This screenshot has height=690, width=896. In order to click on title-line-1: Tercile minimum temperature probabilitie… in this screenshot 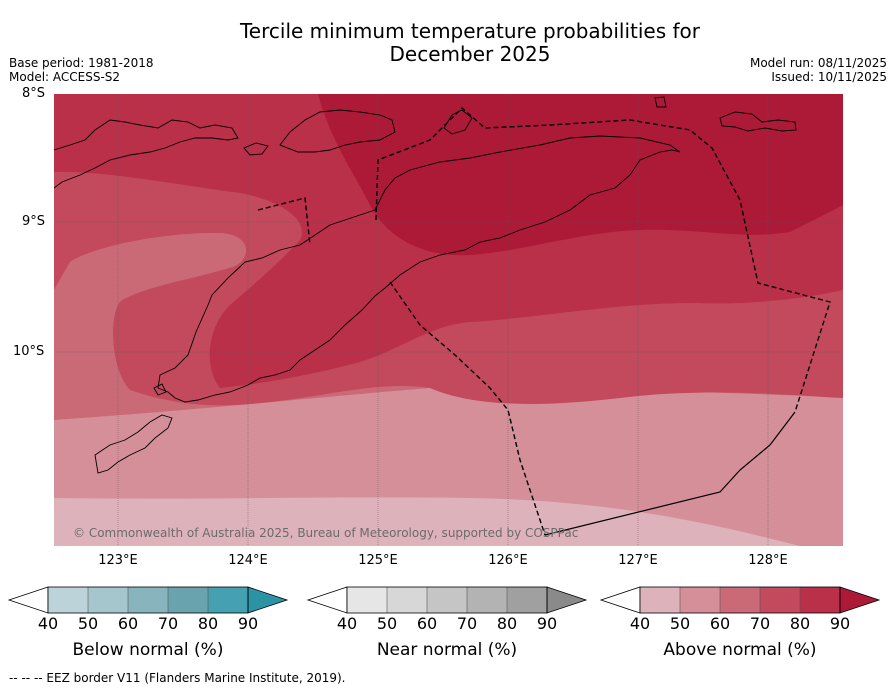, I will do `click(470, 31)`.